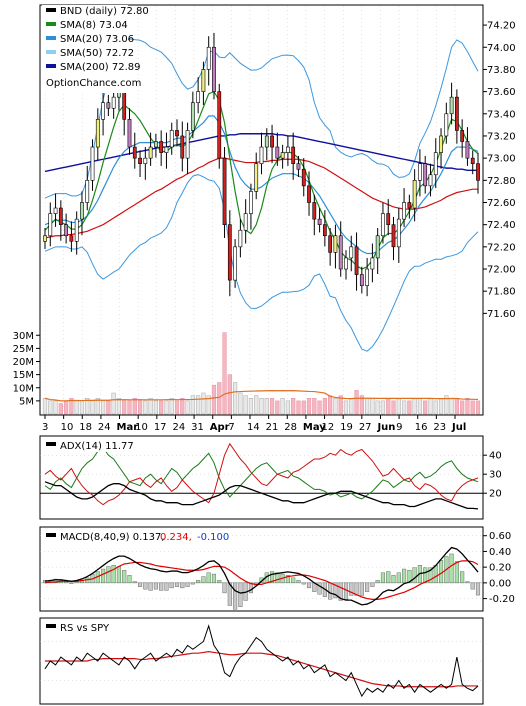  Describe the element at coordinates (23, 388) in the screenshot. I see `volume-tick-label: 10M` at that location.